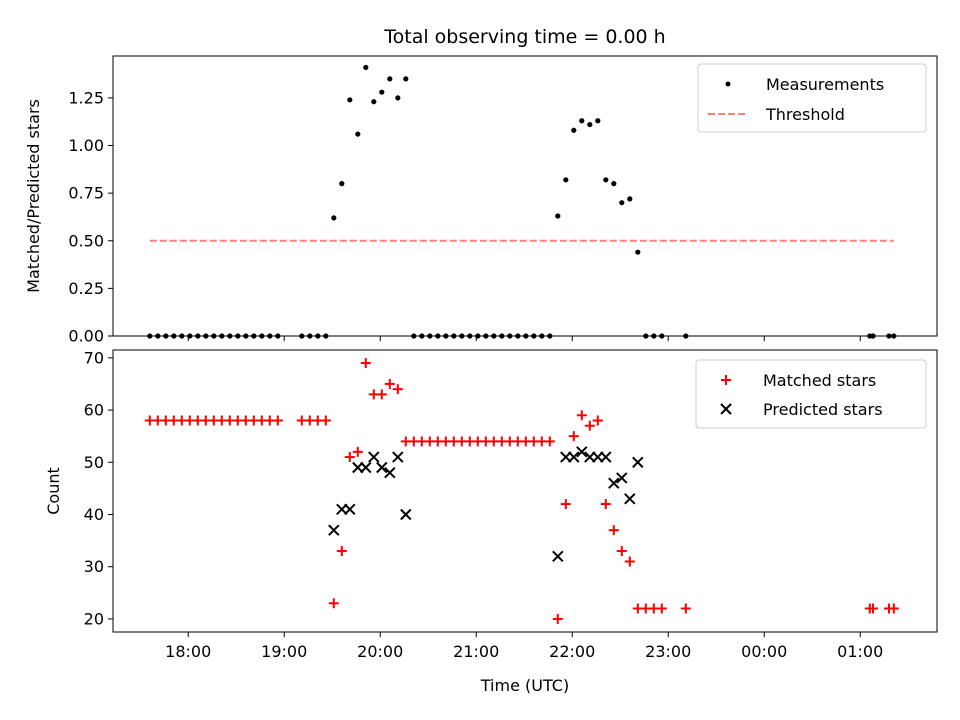 The image size is (960, 720). What do you see at coordinates (819, 380) in the screenshot?
I see `legend-matched-label: Matched stars` at bounding box center [819, 380].